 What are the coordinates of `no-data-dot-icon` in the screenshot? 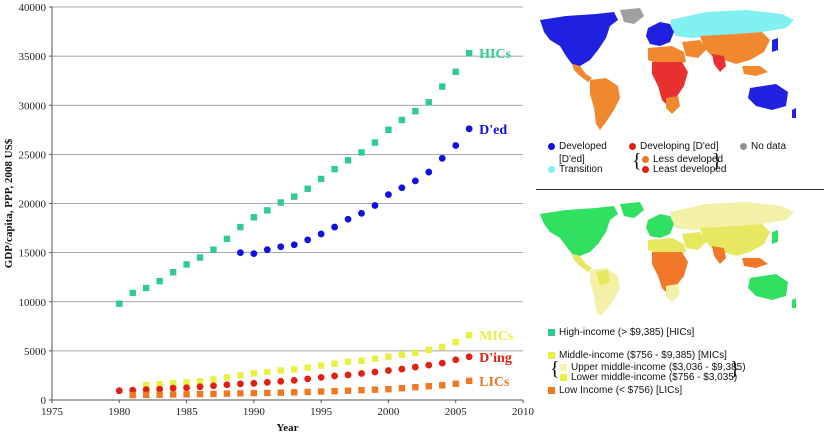 It's located at (743, 146).